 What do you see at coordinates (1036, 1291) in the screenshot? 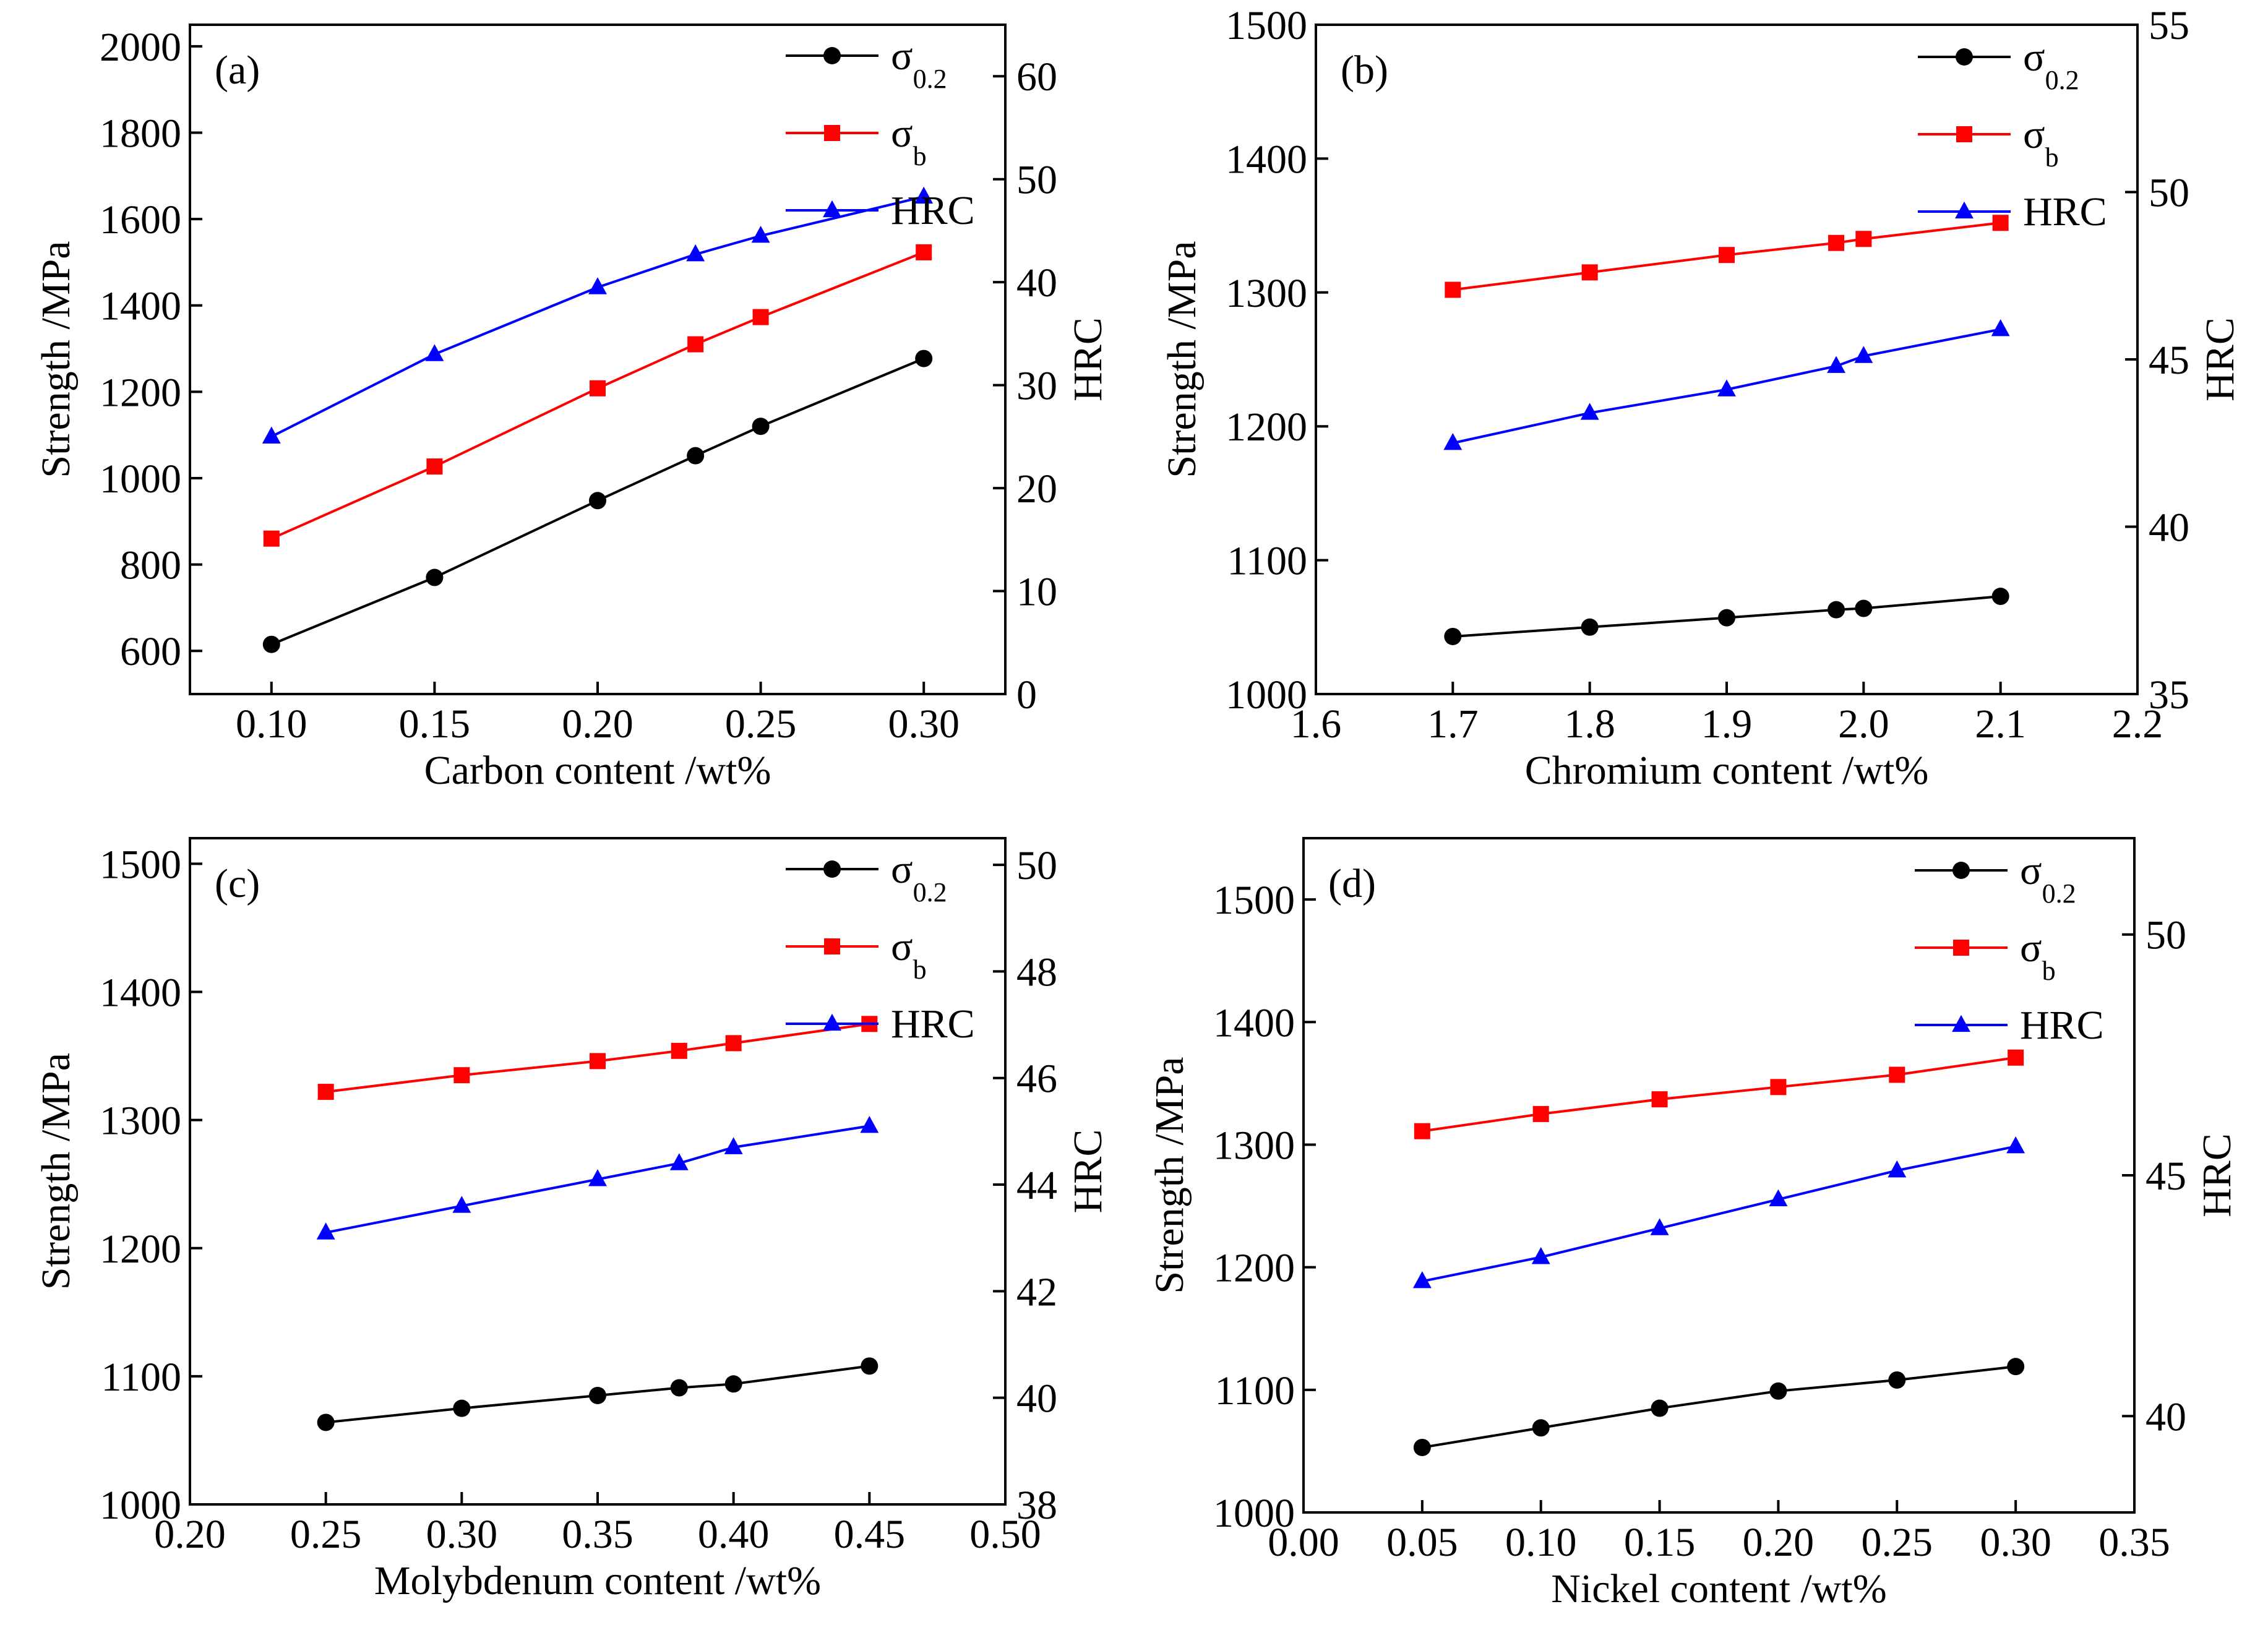
I see `y2-tick-label: 42` at bounding box center [1036, 1291].